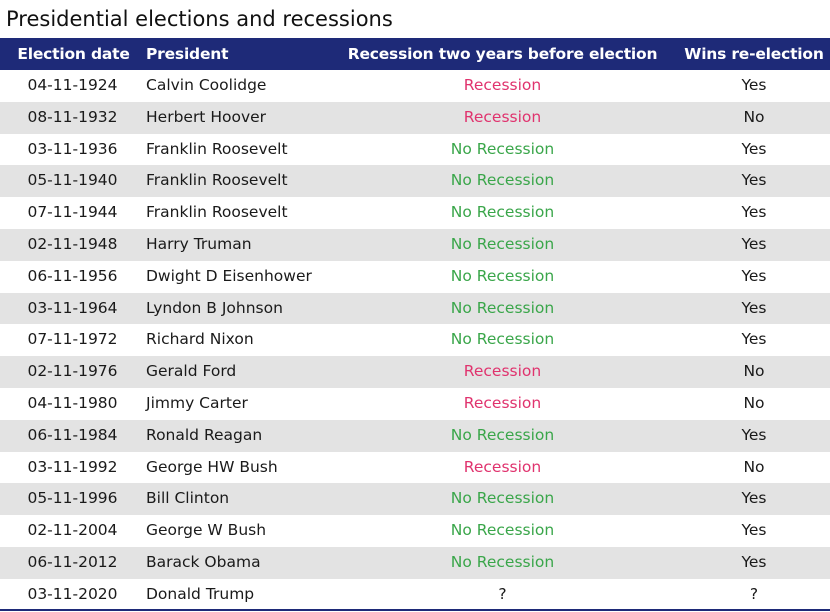  Describe the element at coordinates (197, 402) in the screenshot. I see `cell-president: Jimmy Carter` at that location.